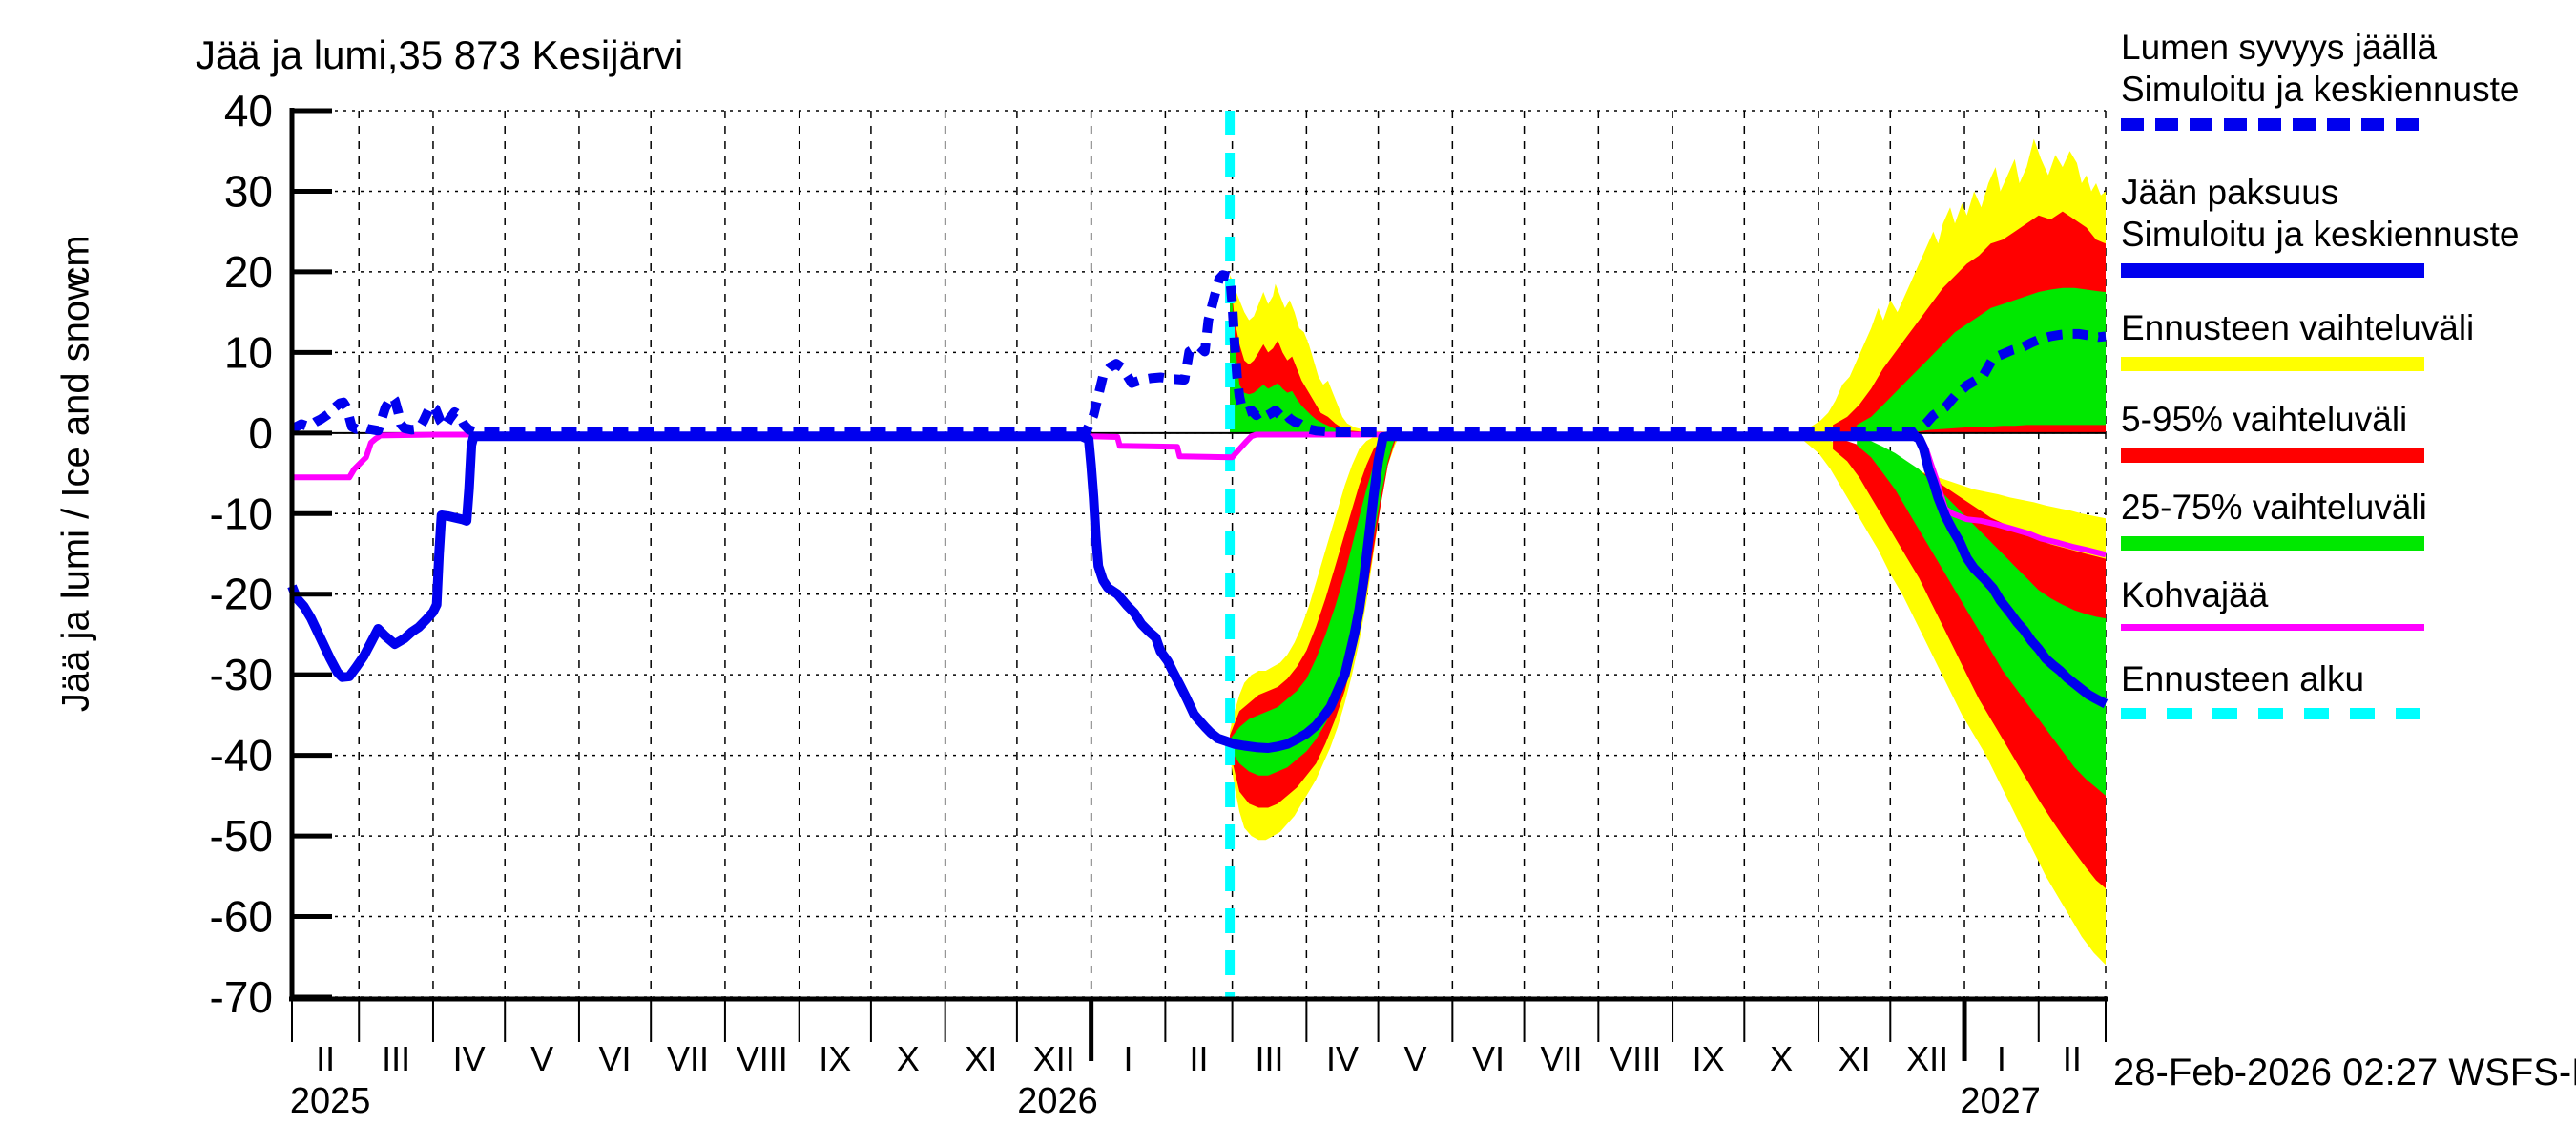 The width and height of the screenshot is (2576, 1145). Describe the element at coordinates (2000, 1101) in the screenshot. I see `year-label: 2027` at that location.